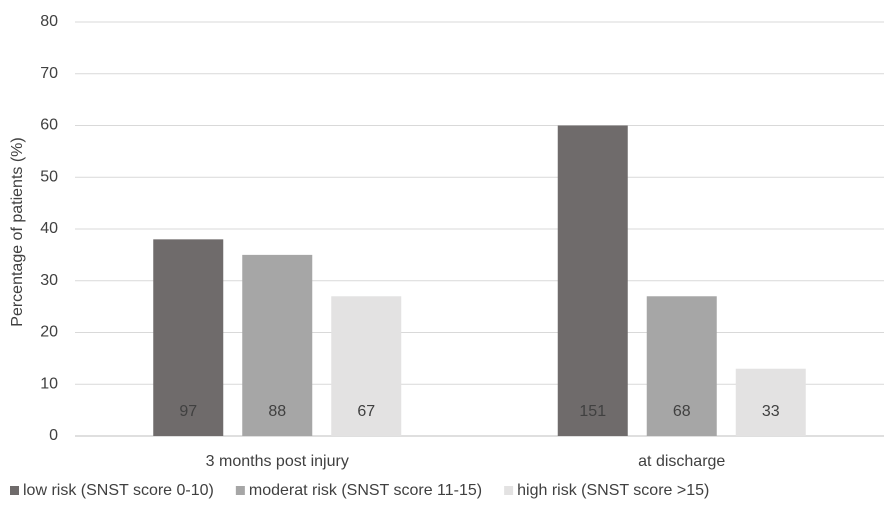 The width and height of the screenshot is (891, 516). Describe the element at coordinates (49, 21) in the screenshot. I see `y-tick-label: 80` at that location.